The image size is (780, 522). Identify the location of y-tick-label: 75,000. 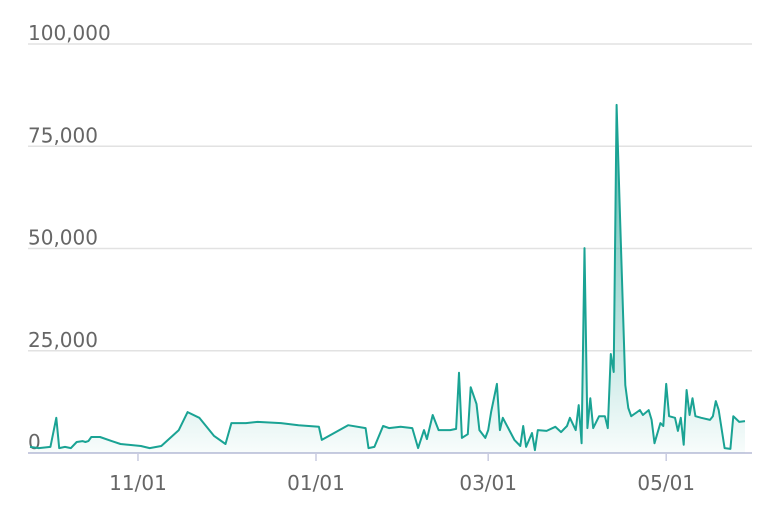
(63, 135).